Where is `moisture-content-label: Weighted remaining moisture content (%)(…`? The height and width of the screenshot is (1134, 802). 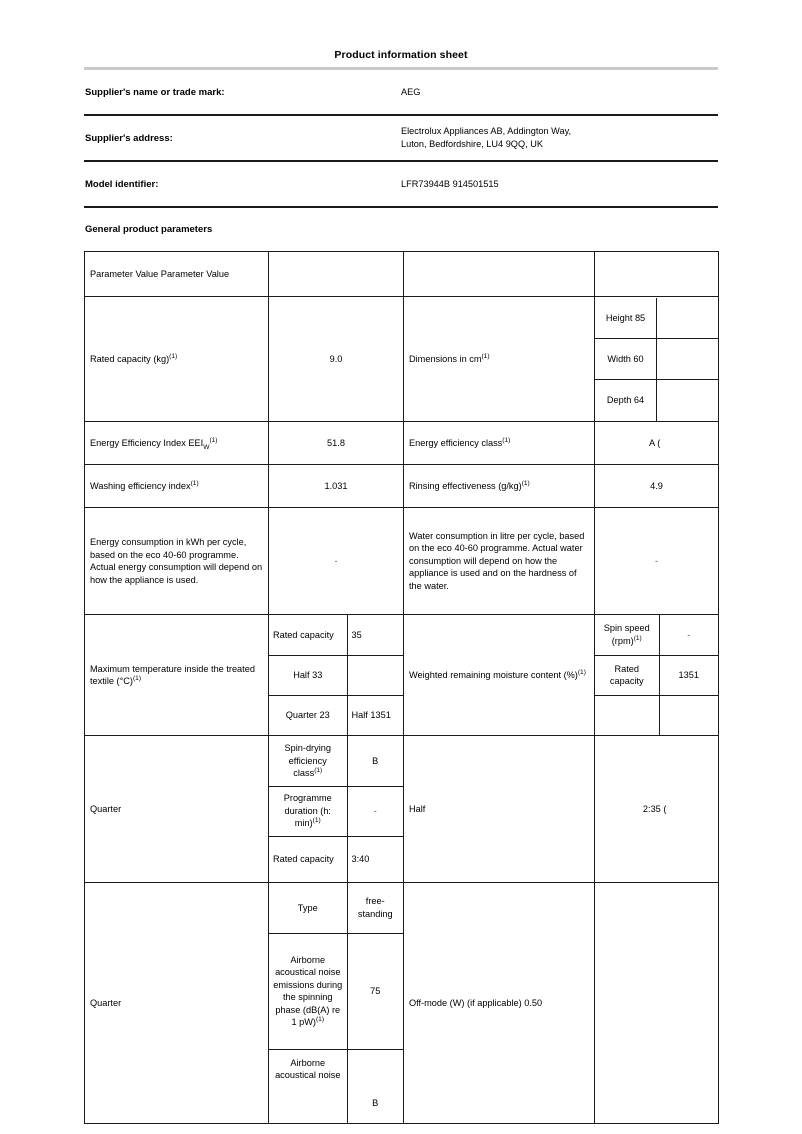 moisture-content-label: Weighted remaining moisture content (%)(… is located at coordinates (499, 675).